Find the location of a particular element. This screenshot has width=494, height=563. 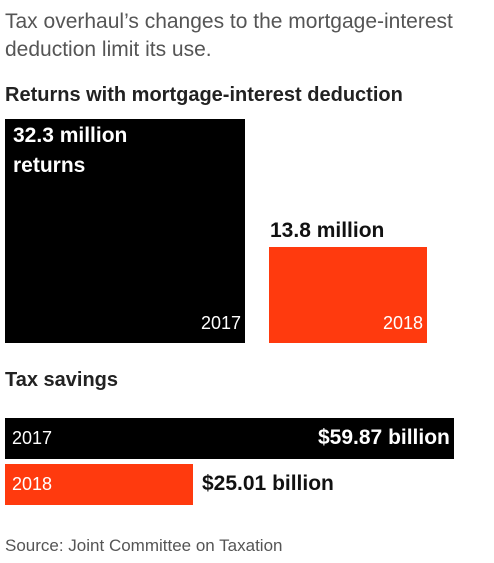

returns-value-label-2017: 32.3 million returns is located at coordinates (70, 151).